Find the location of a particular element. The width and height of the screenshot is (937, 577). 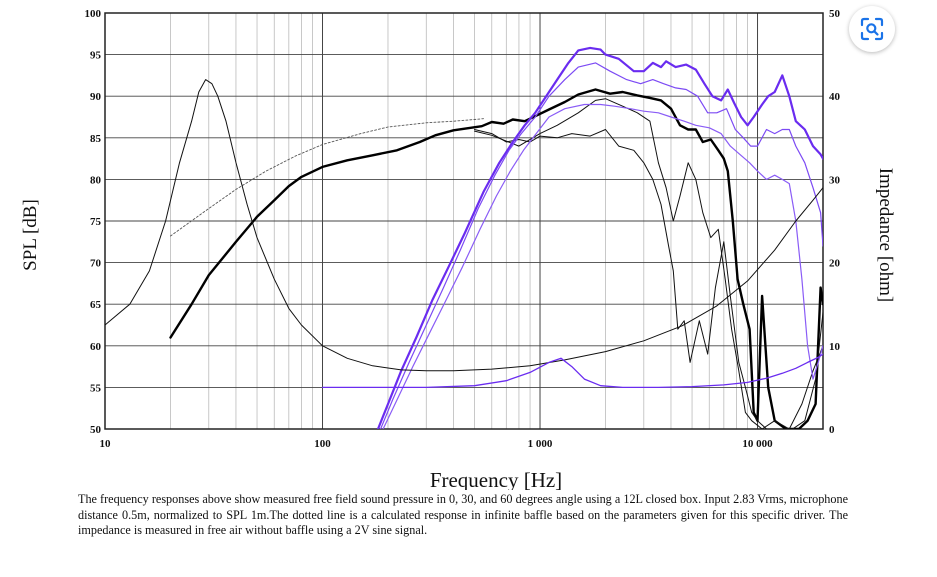

visual-search-icon is located at coordinates (872, 29).